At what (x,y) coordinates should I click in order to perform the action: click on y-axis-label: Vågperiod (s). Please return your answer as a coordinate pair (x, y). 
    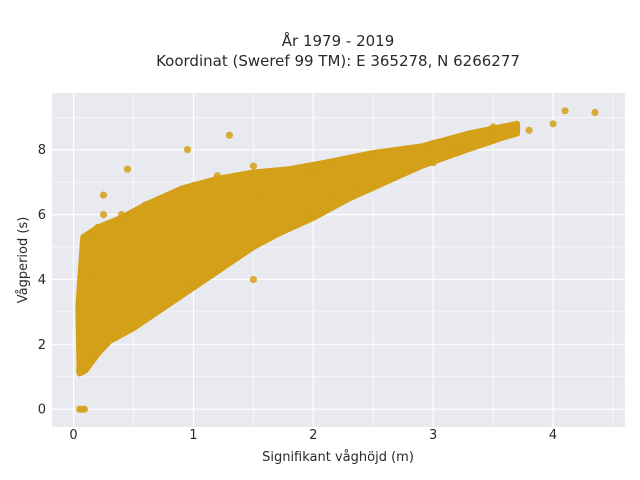
    Looking at the image, I should click on (23, 260).